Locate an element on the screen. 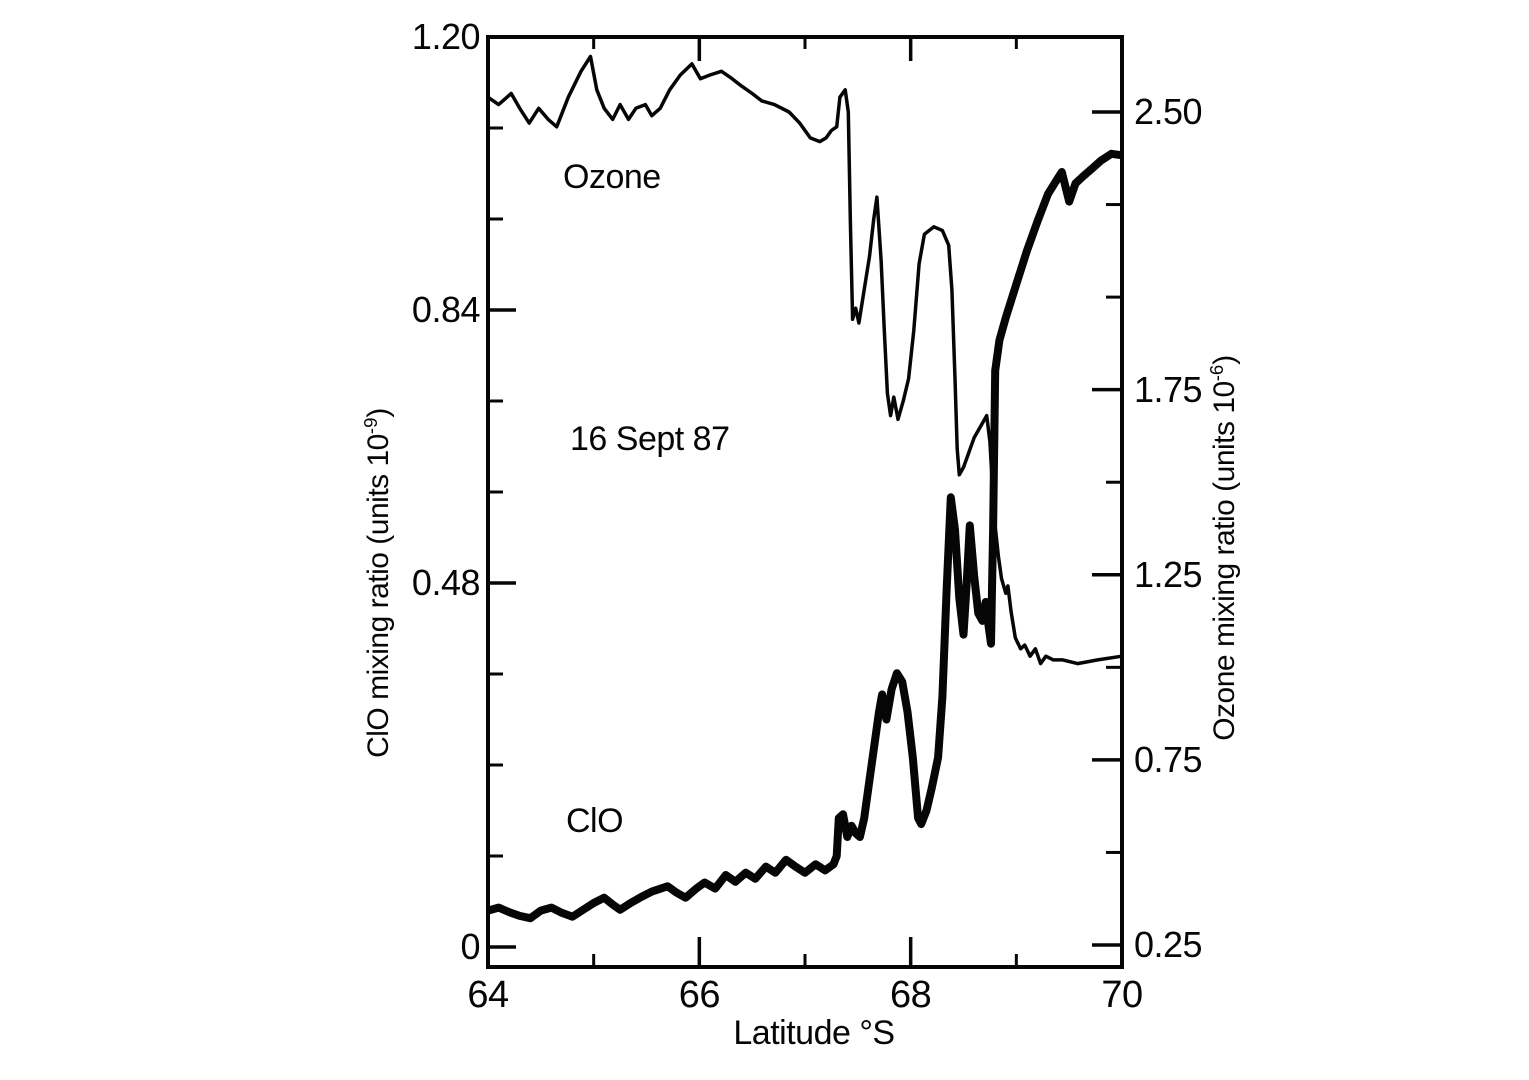 This screenshot has width=1529, height=1080. right-y-tick-label: 1.75 is located at coordinates (1168, 389).